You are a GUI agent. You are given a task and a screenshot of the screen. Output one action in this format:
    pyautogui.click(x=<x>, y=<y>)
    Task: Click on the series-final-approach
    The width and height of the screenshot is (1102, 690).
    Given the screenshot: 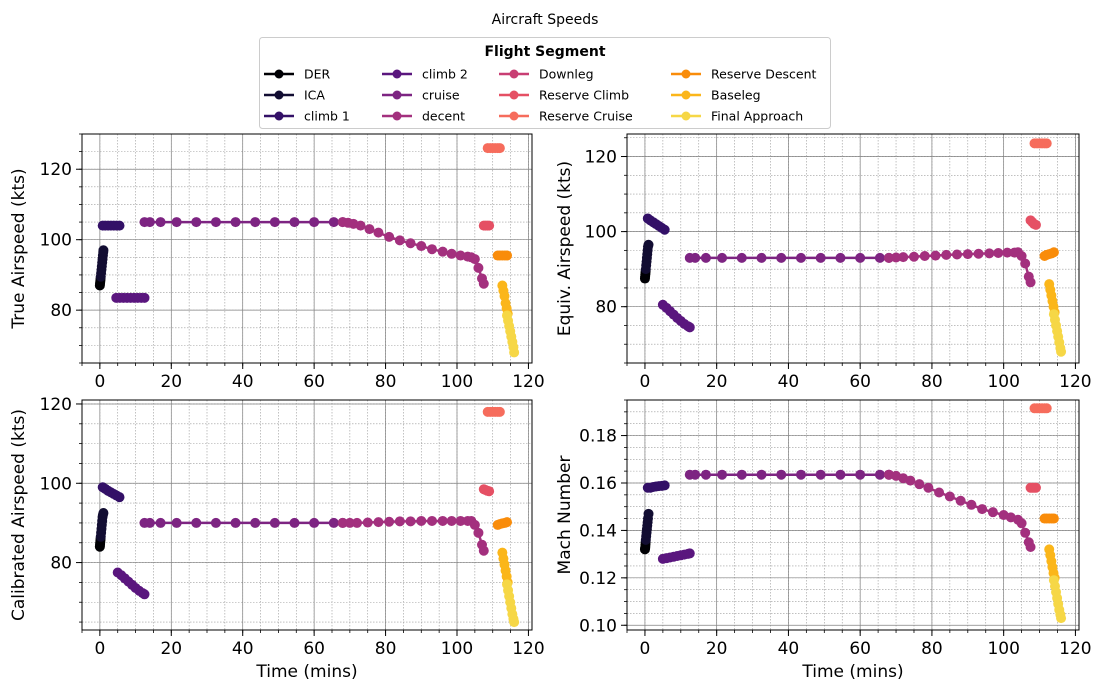 What is the action you would take?
    pyautogui.click(x=1057, y=333)
    